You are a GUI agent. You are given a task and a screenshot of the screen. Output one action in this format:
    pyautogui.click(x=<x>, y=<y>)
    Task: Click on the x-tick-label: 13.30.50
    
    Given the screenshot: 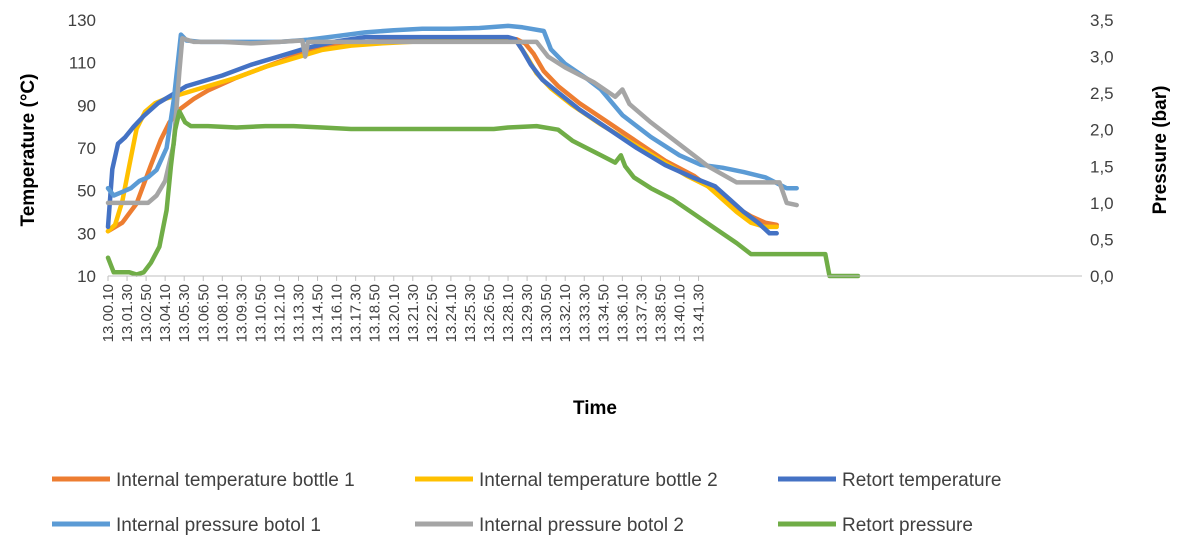 What is the action you would take?
    pyautogui.click(x=546, y=313)
    